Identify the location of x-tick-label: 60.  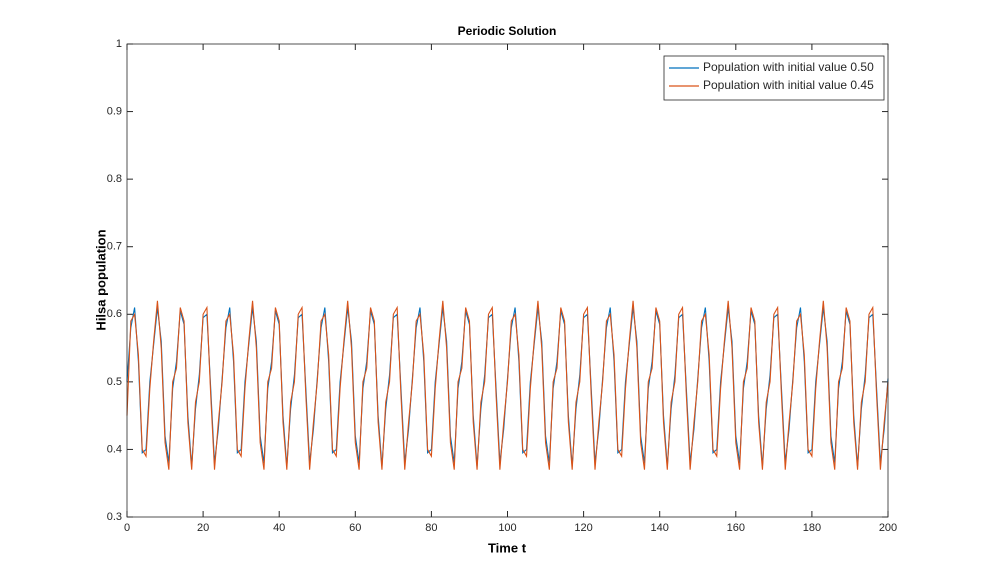
(355, 528).